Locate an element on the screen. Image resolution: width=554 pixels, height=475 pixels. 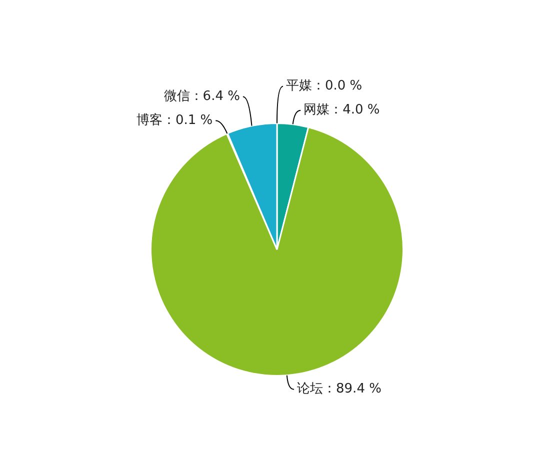
category-label: 平媒 is located at coordinates (299, 86).